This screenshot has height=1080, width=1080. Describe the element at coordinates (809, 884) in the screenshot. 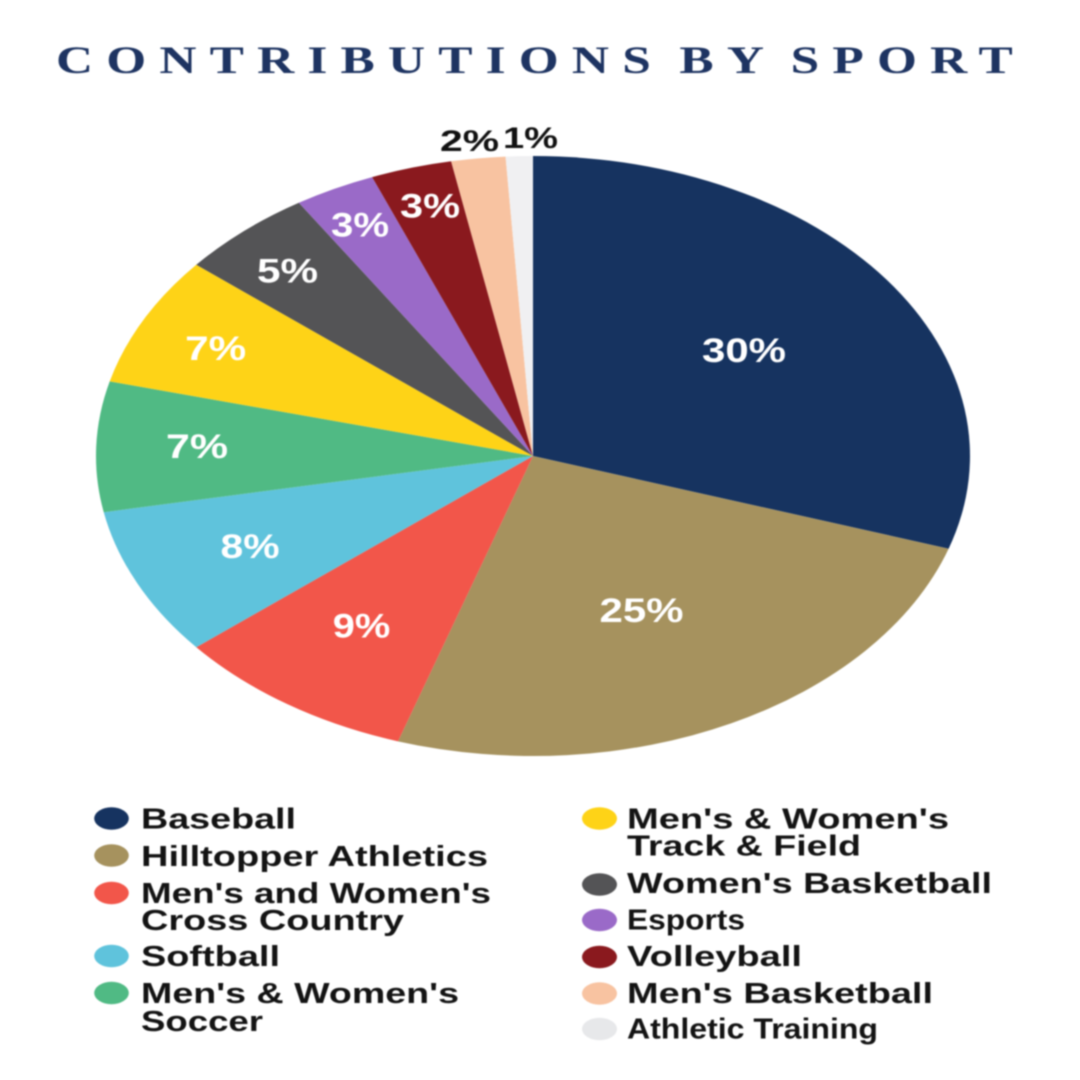

I see `svg-text: Women's Basketball` at that location.